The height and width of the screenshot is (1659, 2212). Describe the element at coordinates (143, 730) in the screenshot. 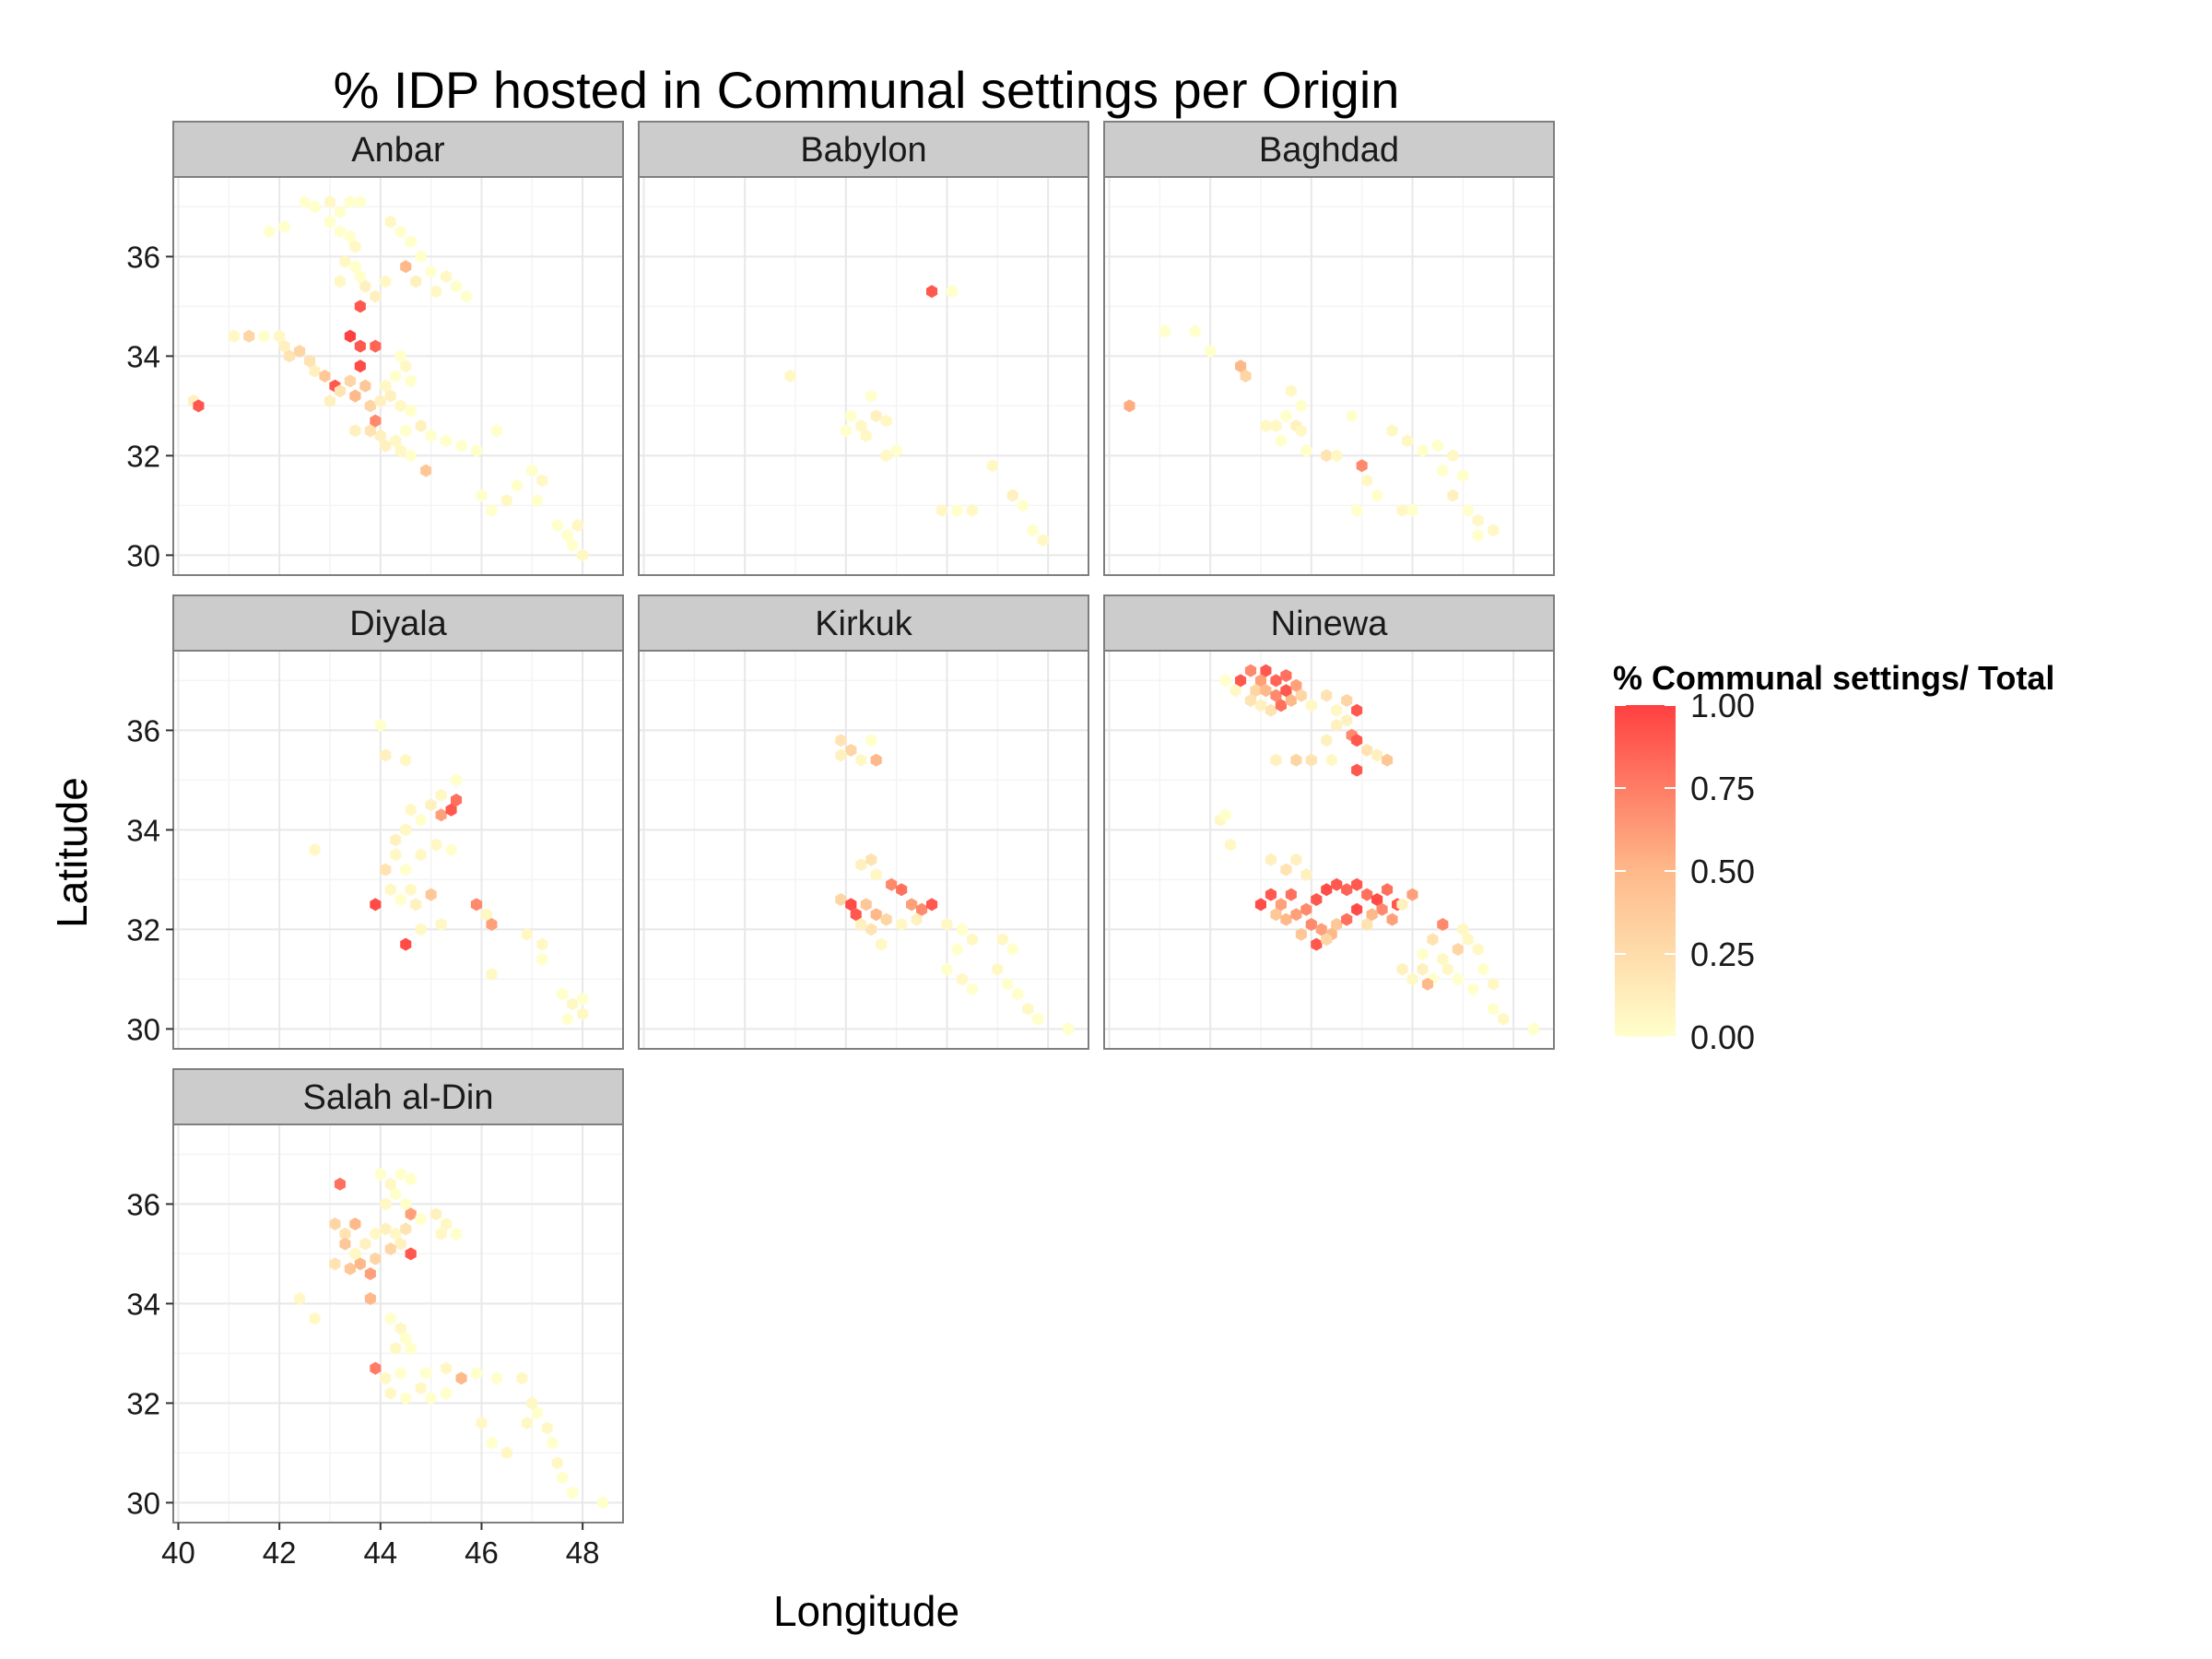

I see `y-tick-label: 36` at that location.